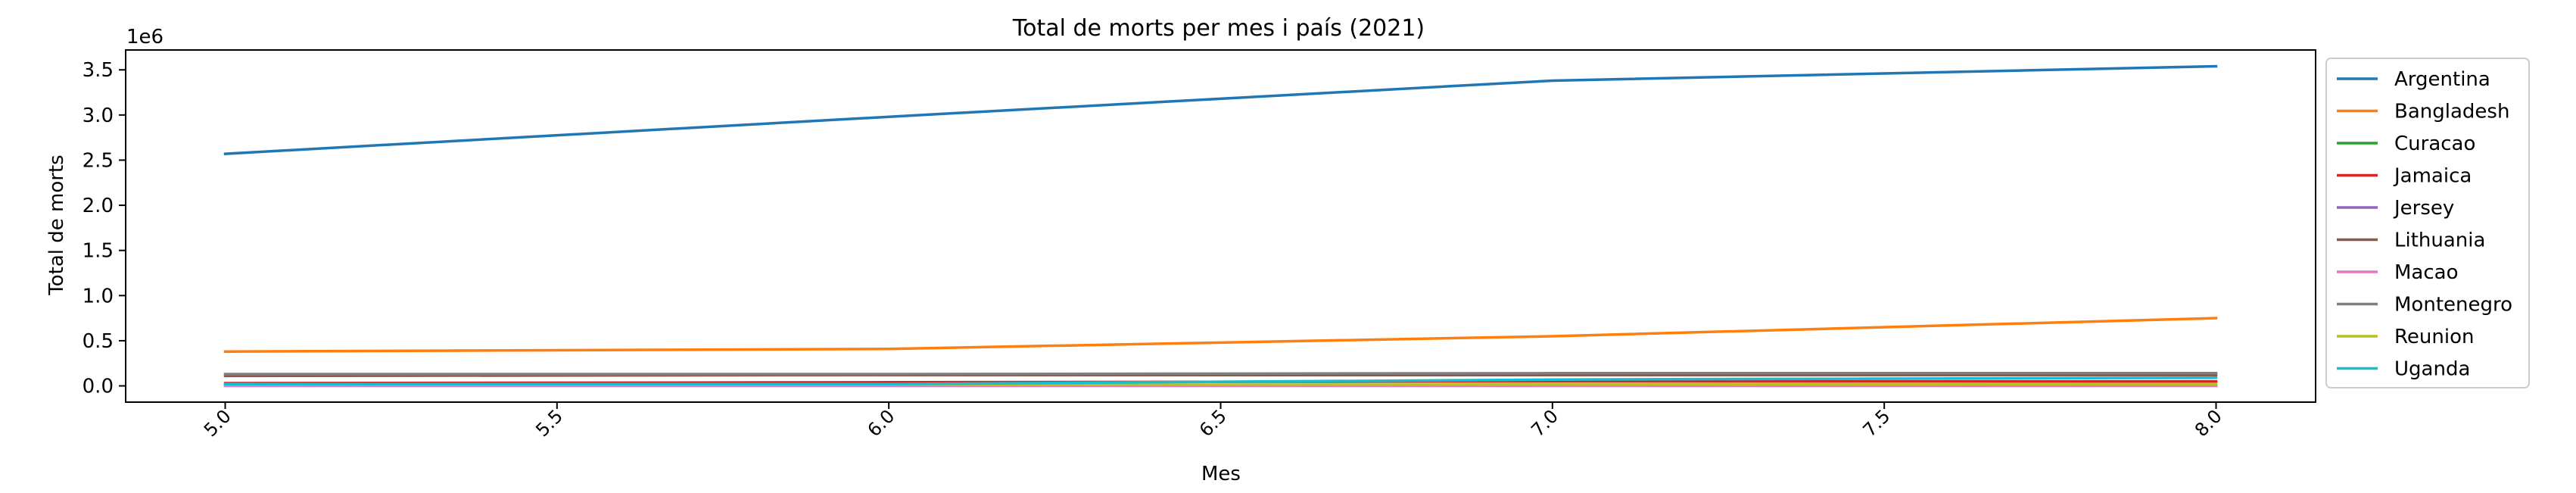  I want to click on legend-item-macao: Macao, so click(2398, 272).